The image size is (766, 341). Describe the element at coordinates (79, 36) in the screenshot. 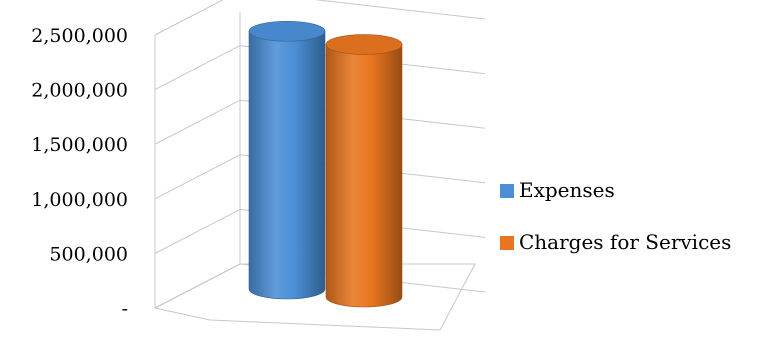

I see `y-tick-label: 2,500,000` at that location.